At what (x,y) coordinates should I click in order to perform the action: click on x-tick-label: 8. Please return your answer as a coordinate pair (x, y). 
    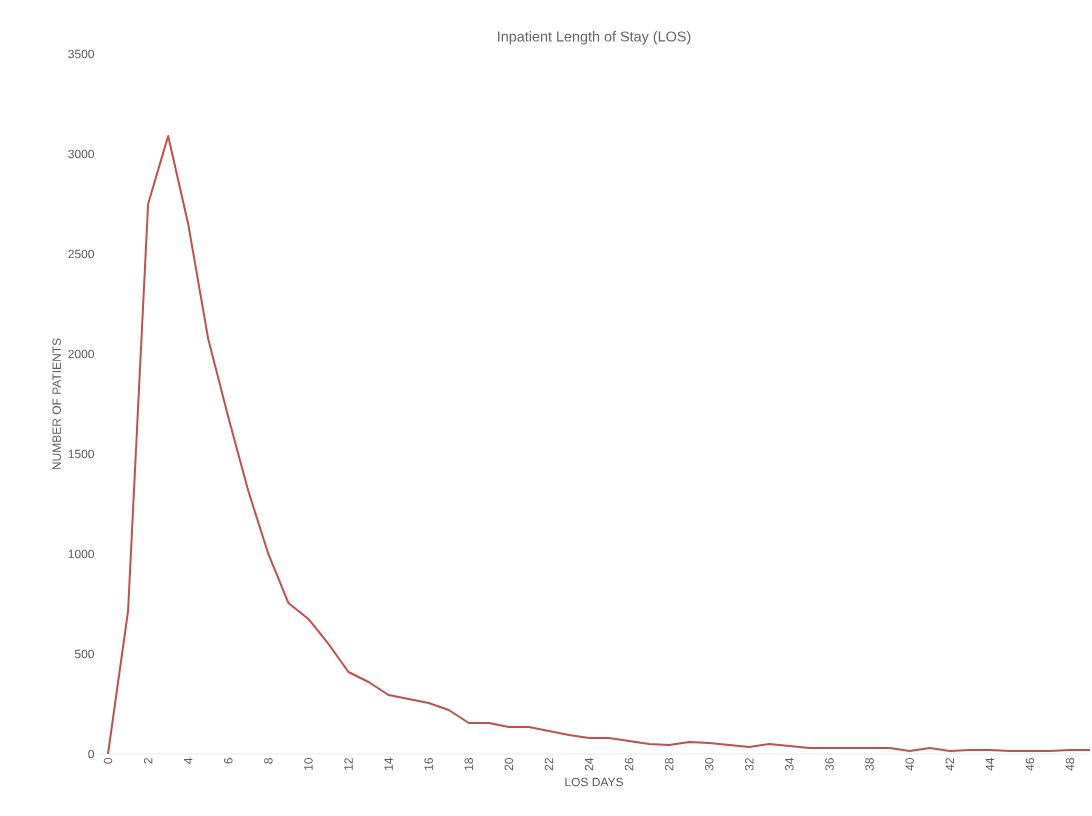
    Looking at the image, I should click on (268, 761).